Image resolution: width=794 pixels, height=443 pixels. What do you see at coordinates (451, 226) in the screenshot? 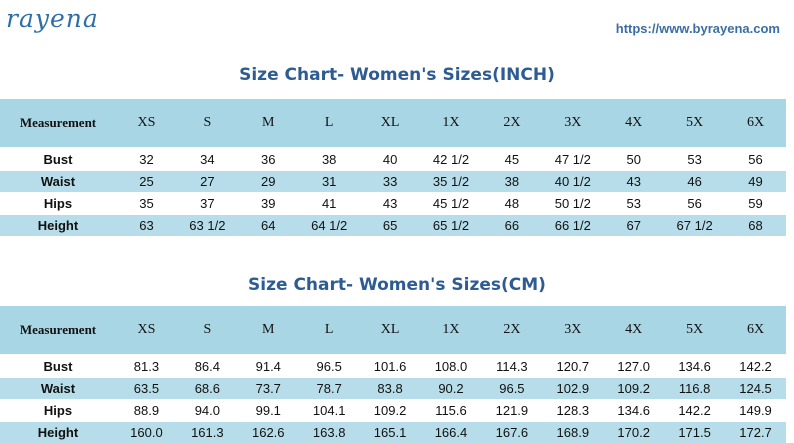
I see `table-cell: 65 1/2` at bounding box center [451, 226].